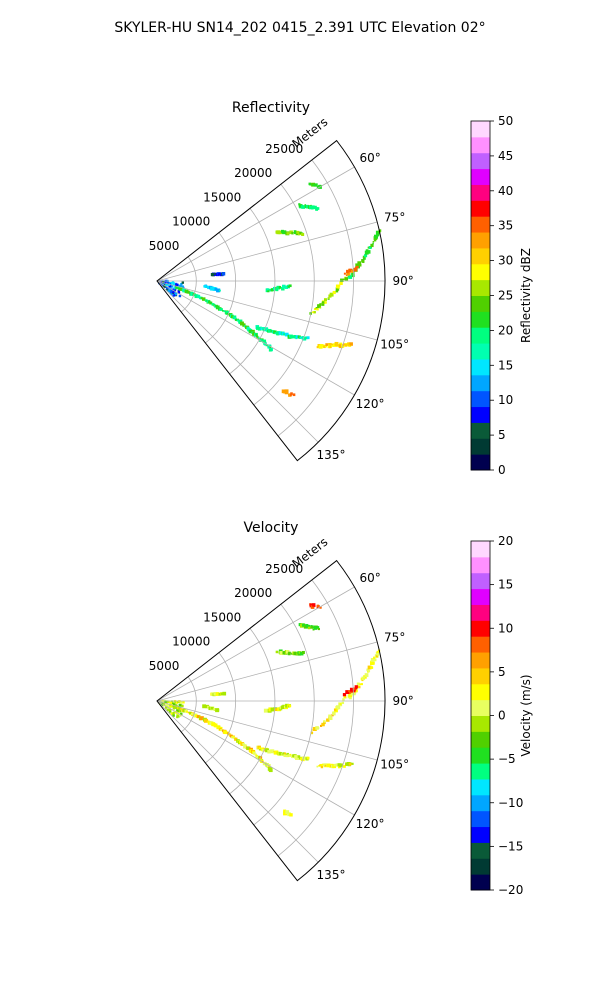 The height and width of the screenshot is (1000, 600). I want to click on colorbar-tick-label: 30, so click(505, 261).